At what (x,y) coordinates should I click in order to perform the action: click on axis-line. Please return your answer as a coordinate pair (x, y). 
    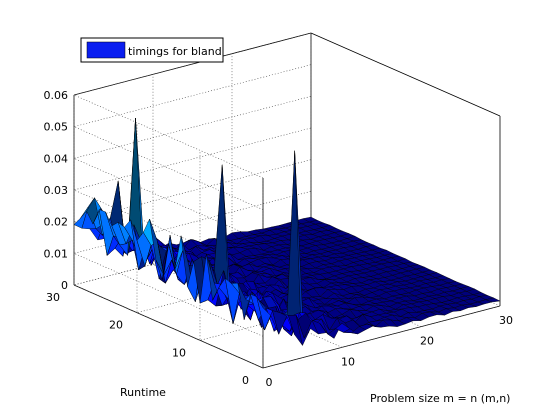
    Looking at the image, I should click on (168, 326).